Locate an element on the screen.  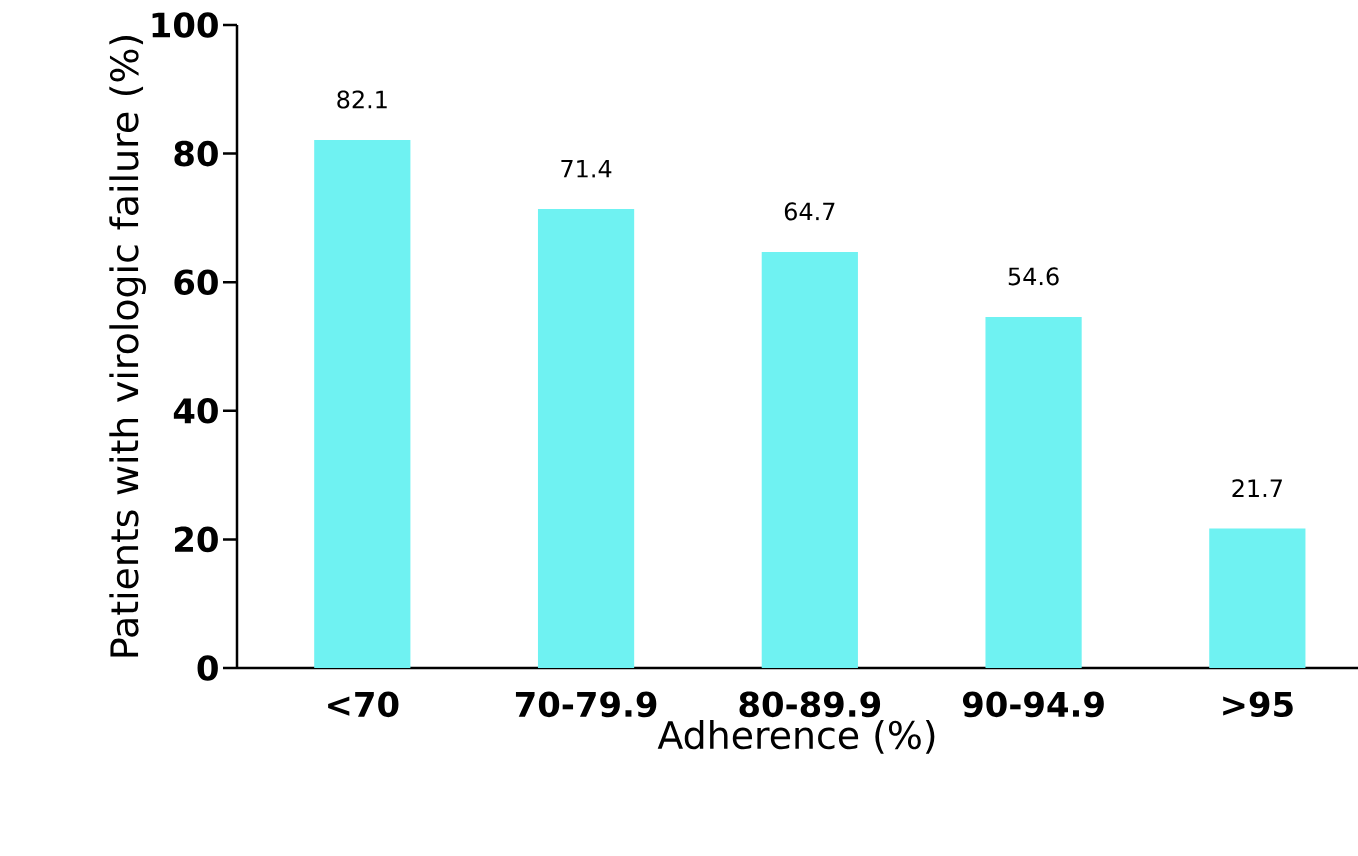
x-tick-label: <70 is located at coordinates (363, 704).